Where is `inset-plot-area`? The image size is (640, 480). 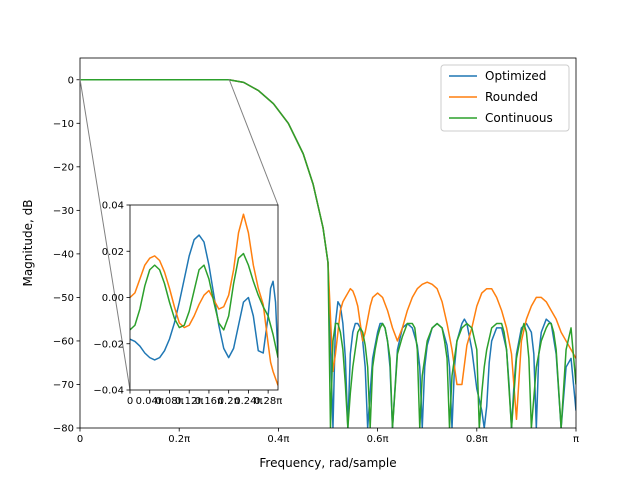
inset-plot-area is located at coordinates (204, 299).